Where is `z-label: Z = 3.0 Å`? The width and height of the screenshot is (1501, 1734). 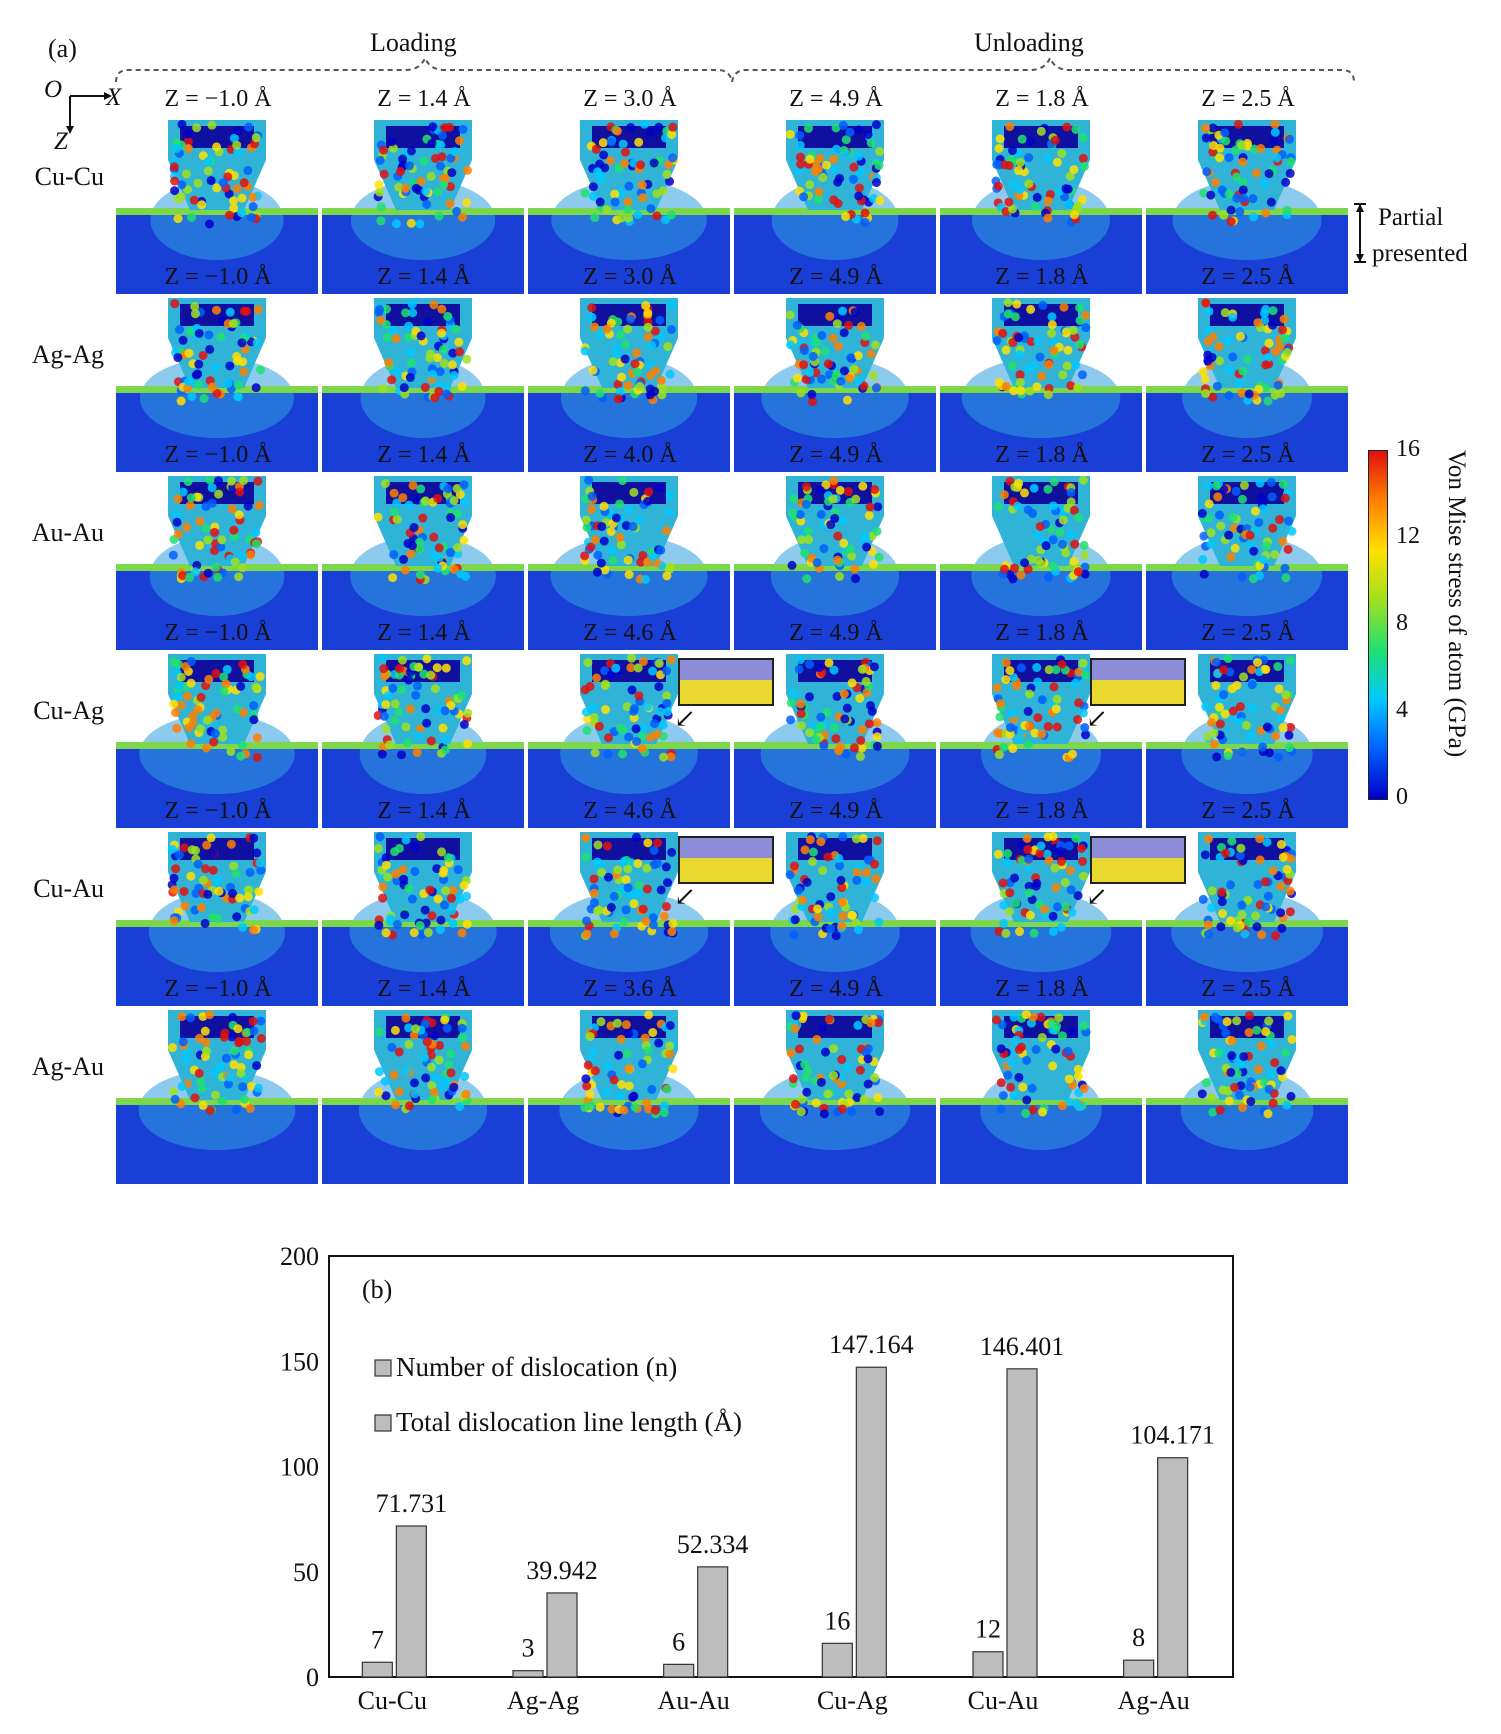
z-label: Z = 3.0 Å is located at coordinates (630, 277).